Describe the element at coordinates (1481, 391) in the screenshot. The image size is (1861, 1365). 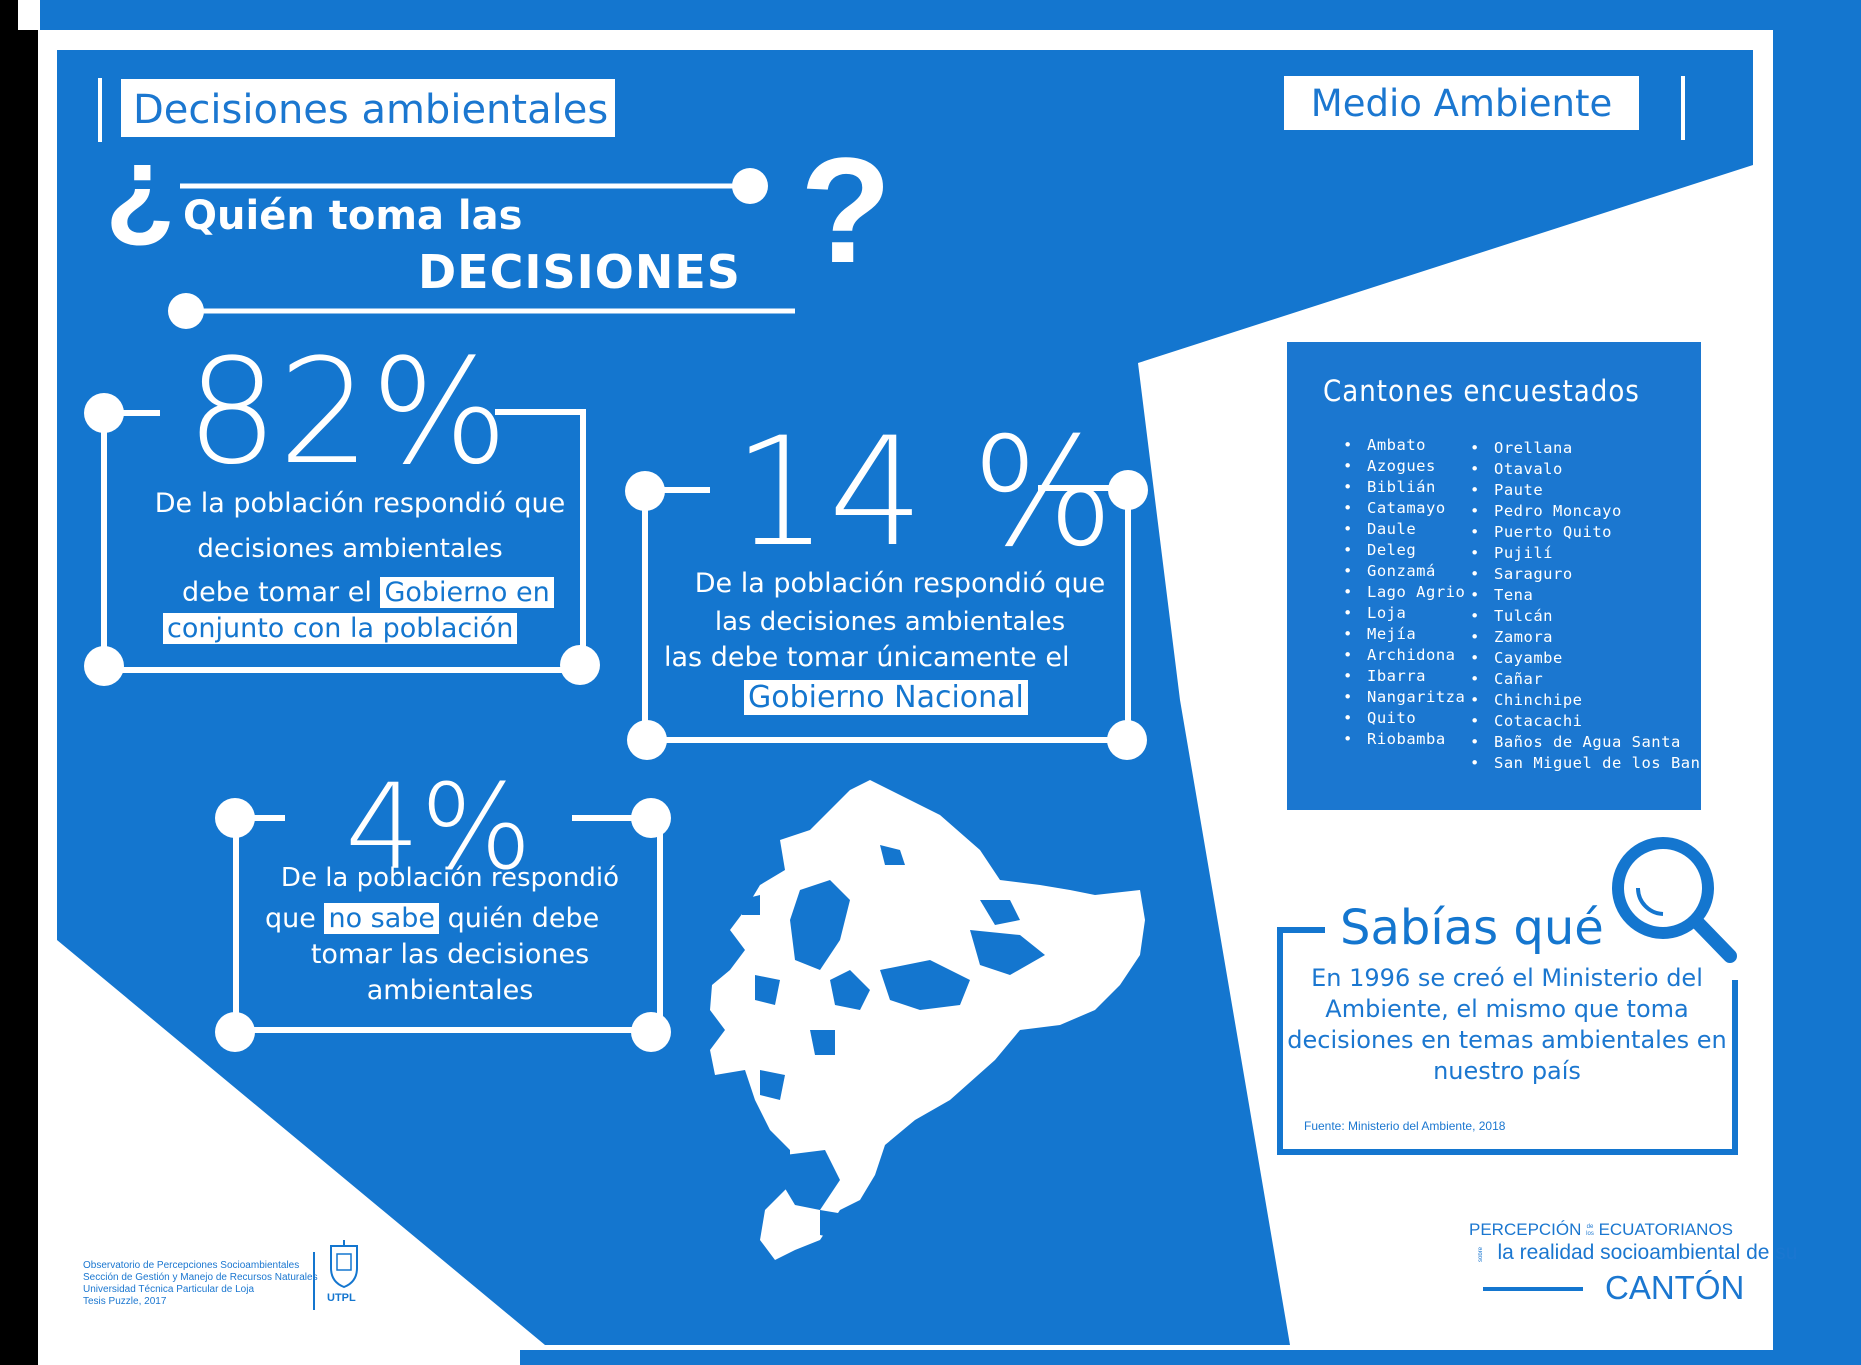
I see `cantones-title: Cantones encuestados` at that location.